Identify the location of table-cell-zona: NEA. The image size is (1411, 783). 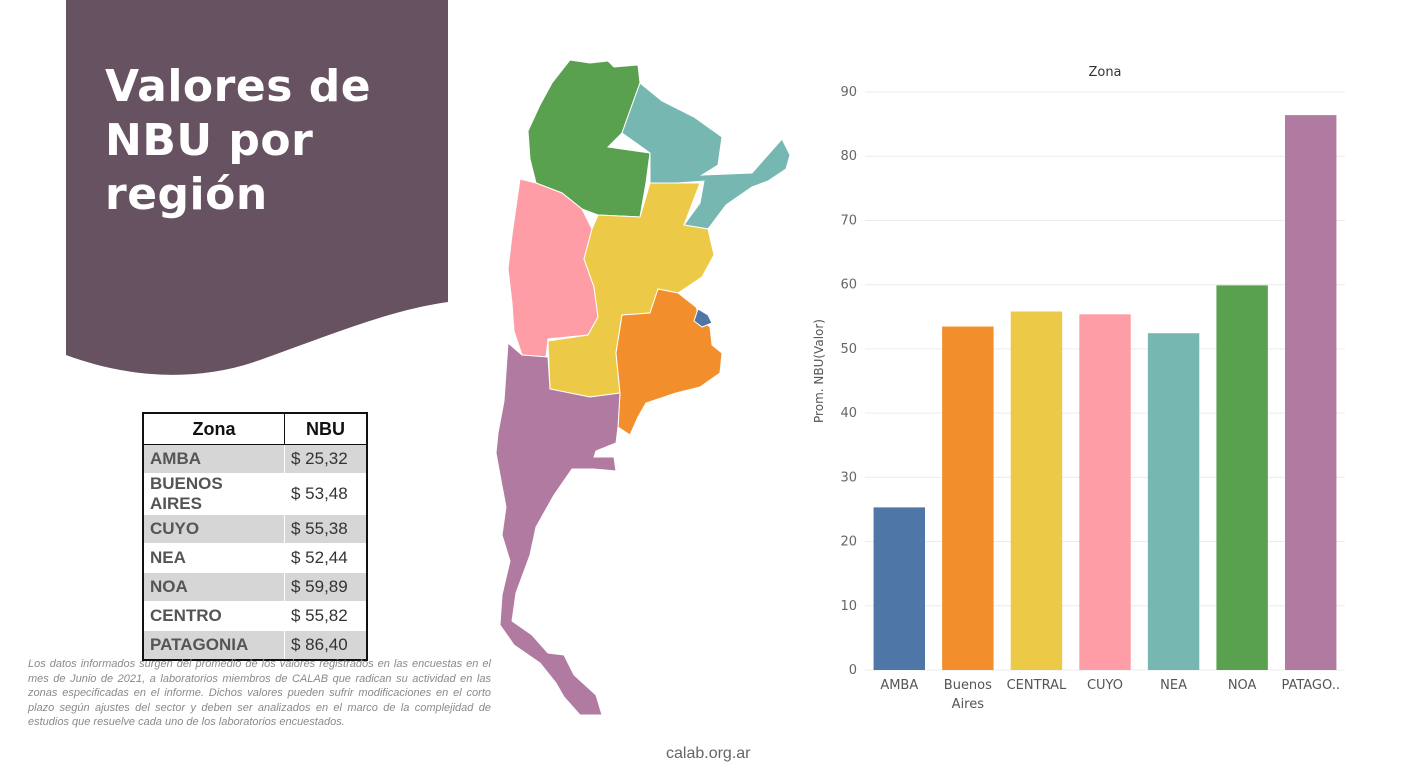
(214, 558).